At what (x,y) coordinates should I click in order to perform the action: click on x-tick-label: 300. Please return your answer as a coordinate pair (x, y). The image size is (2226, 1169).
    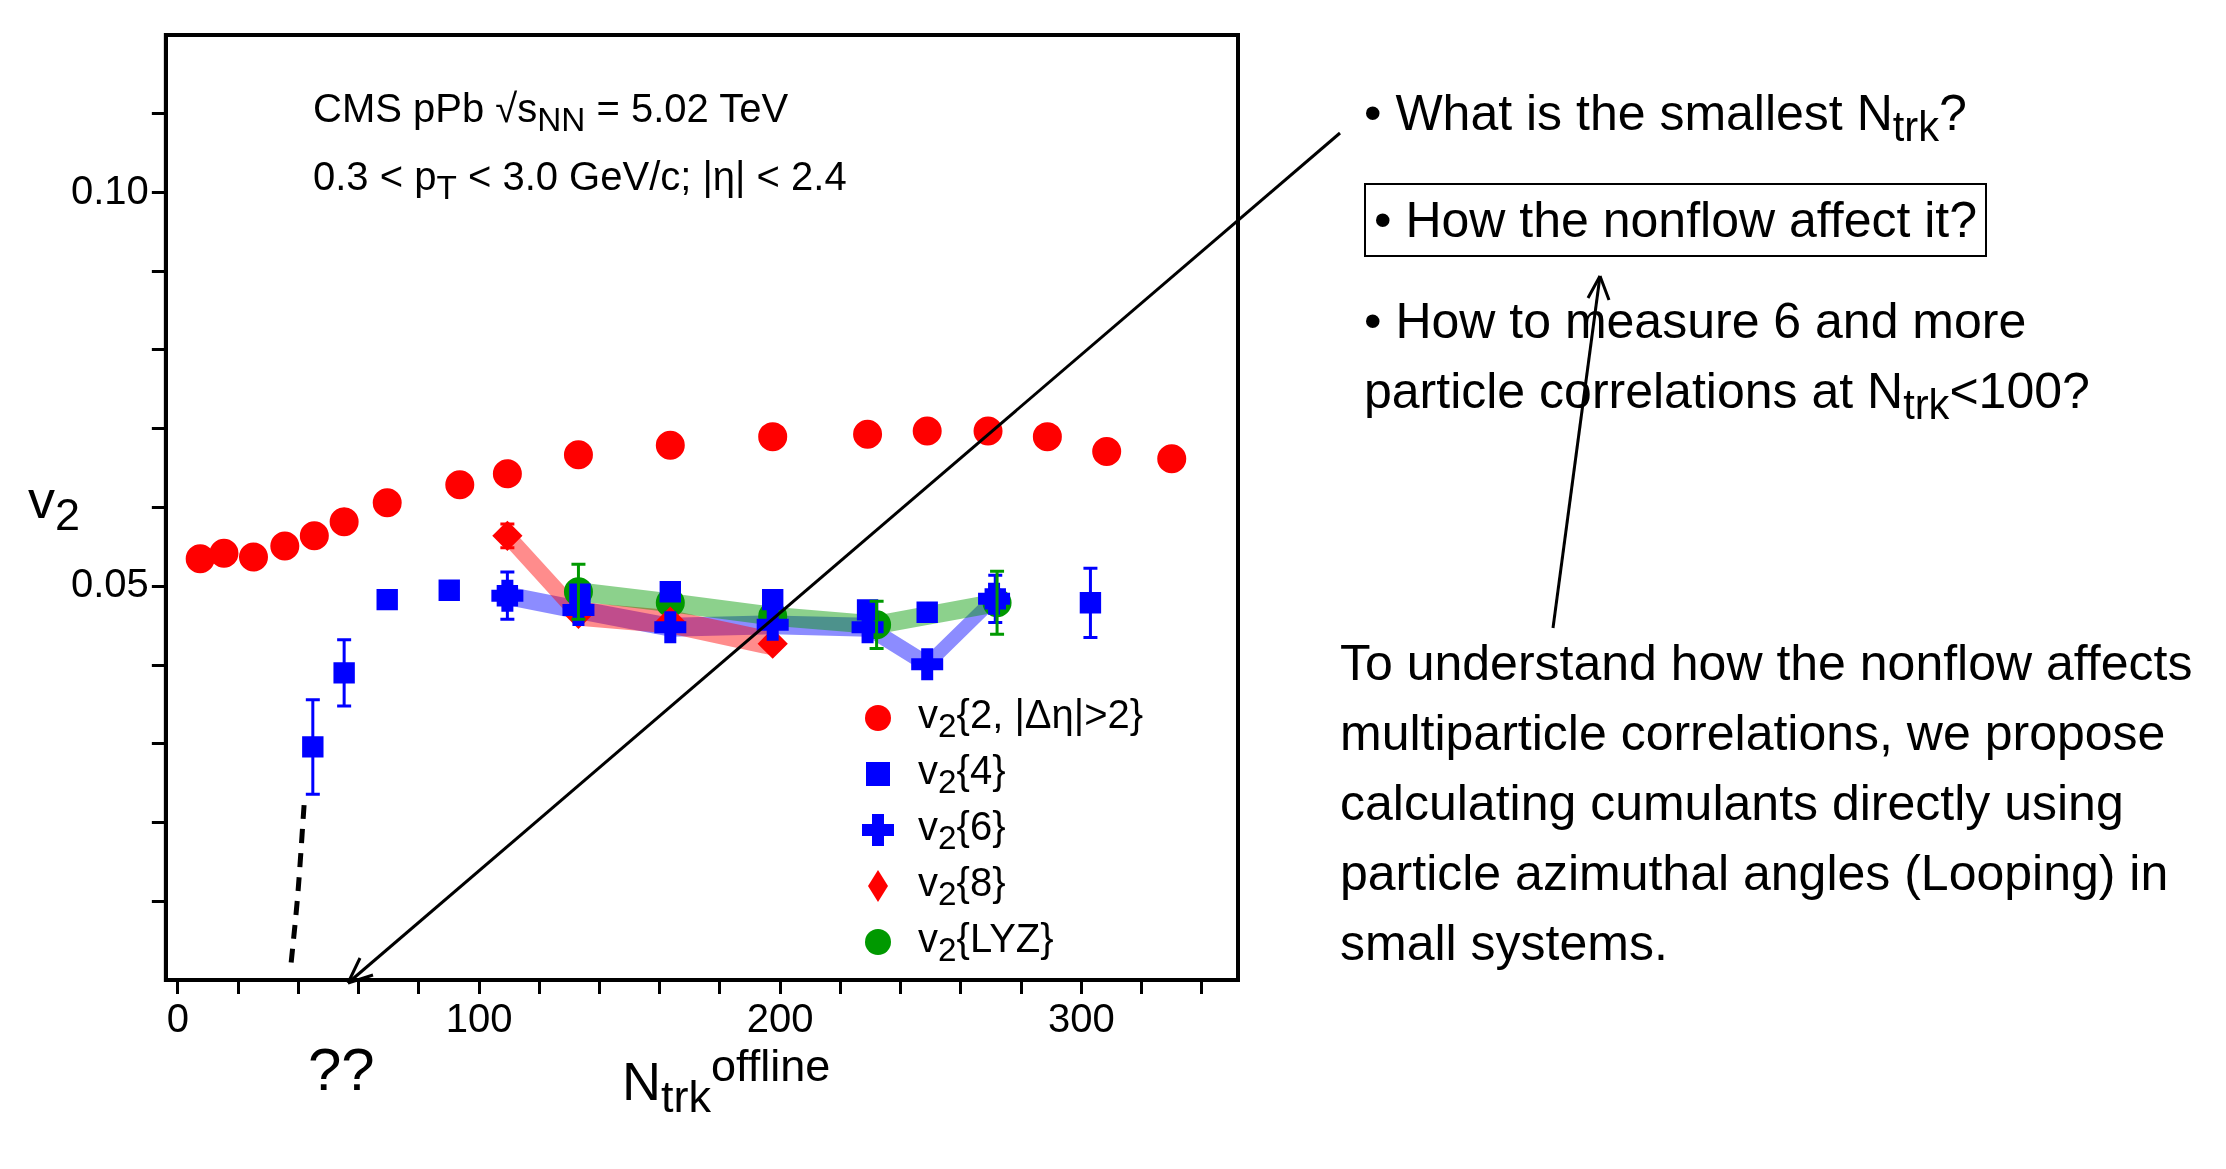
    Looking at the image, I should click on (1081, 1018).